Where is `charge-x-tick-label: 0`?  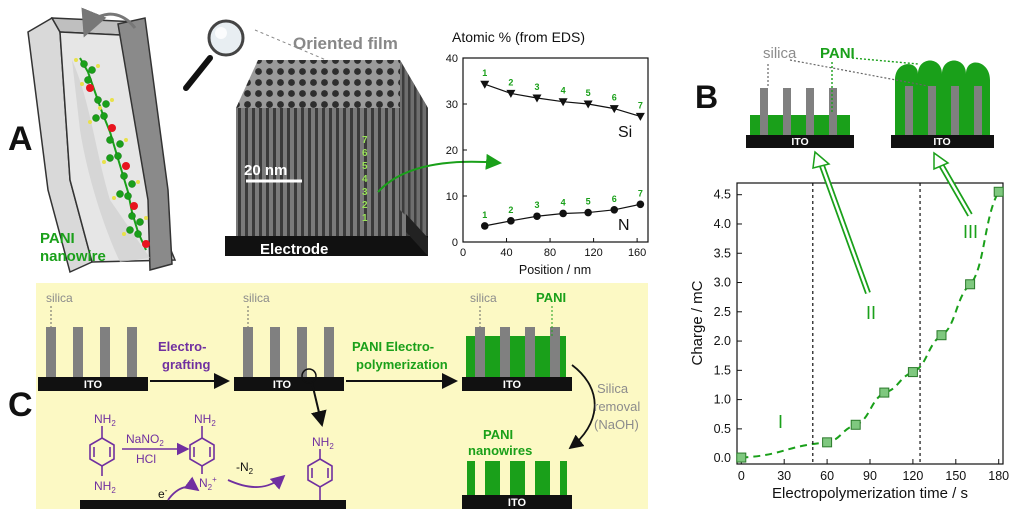
charge-x-tick-label: 0 is located at coordinates (741, 476).